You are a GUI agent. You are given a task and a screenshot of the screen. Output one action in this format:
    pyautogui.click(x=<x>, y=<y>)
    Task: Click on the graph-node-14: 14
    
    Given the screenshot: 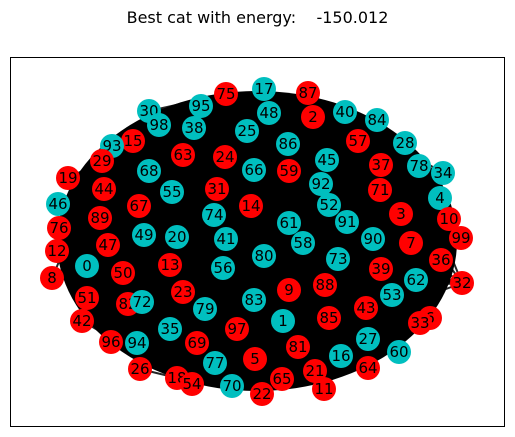 What is the action you would take?
    pyautogui.click(x=251, y=206)
    